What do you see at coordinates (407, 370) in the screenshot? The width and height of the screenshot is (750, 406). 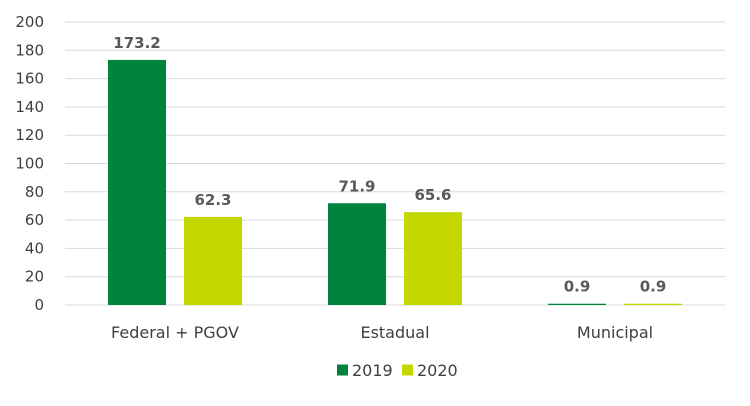 I see `legend-swatch-2020` at bounding box center [407, 370].